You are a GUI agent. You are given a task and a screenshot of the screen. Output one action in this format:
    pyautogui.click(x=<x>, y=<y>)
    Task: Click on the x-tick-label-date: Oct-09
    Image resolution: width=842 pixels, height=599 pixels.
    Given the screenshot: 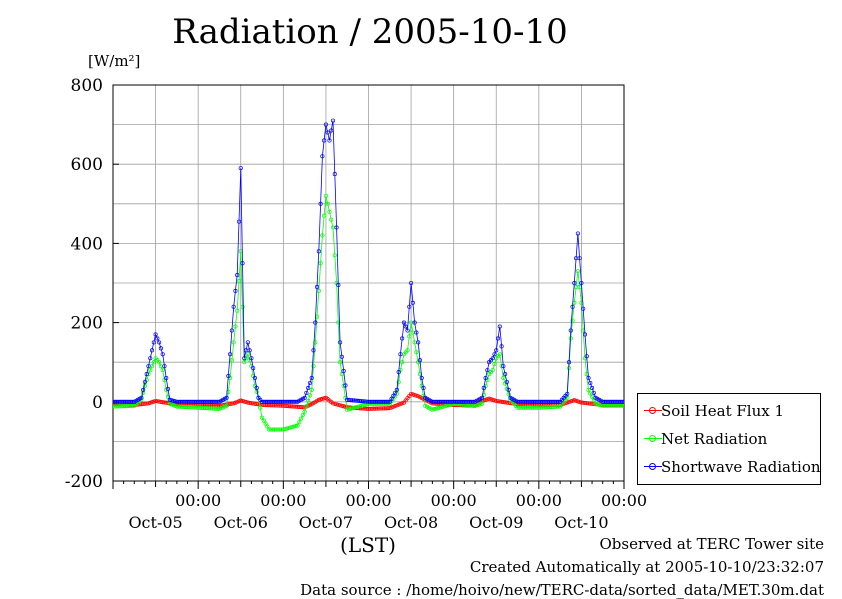 What is the action you would take?
    pyautogui.click(x=496, y=522)
    